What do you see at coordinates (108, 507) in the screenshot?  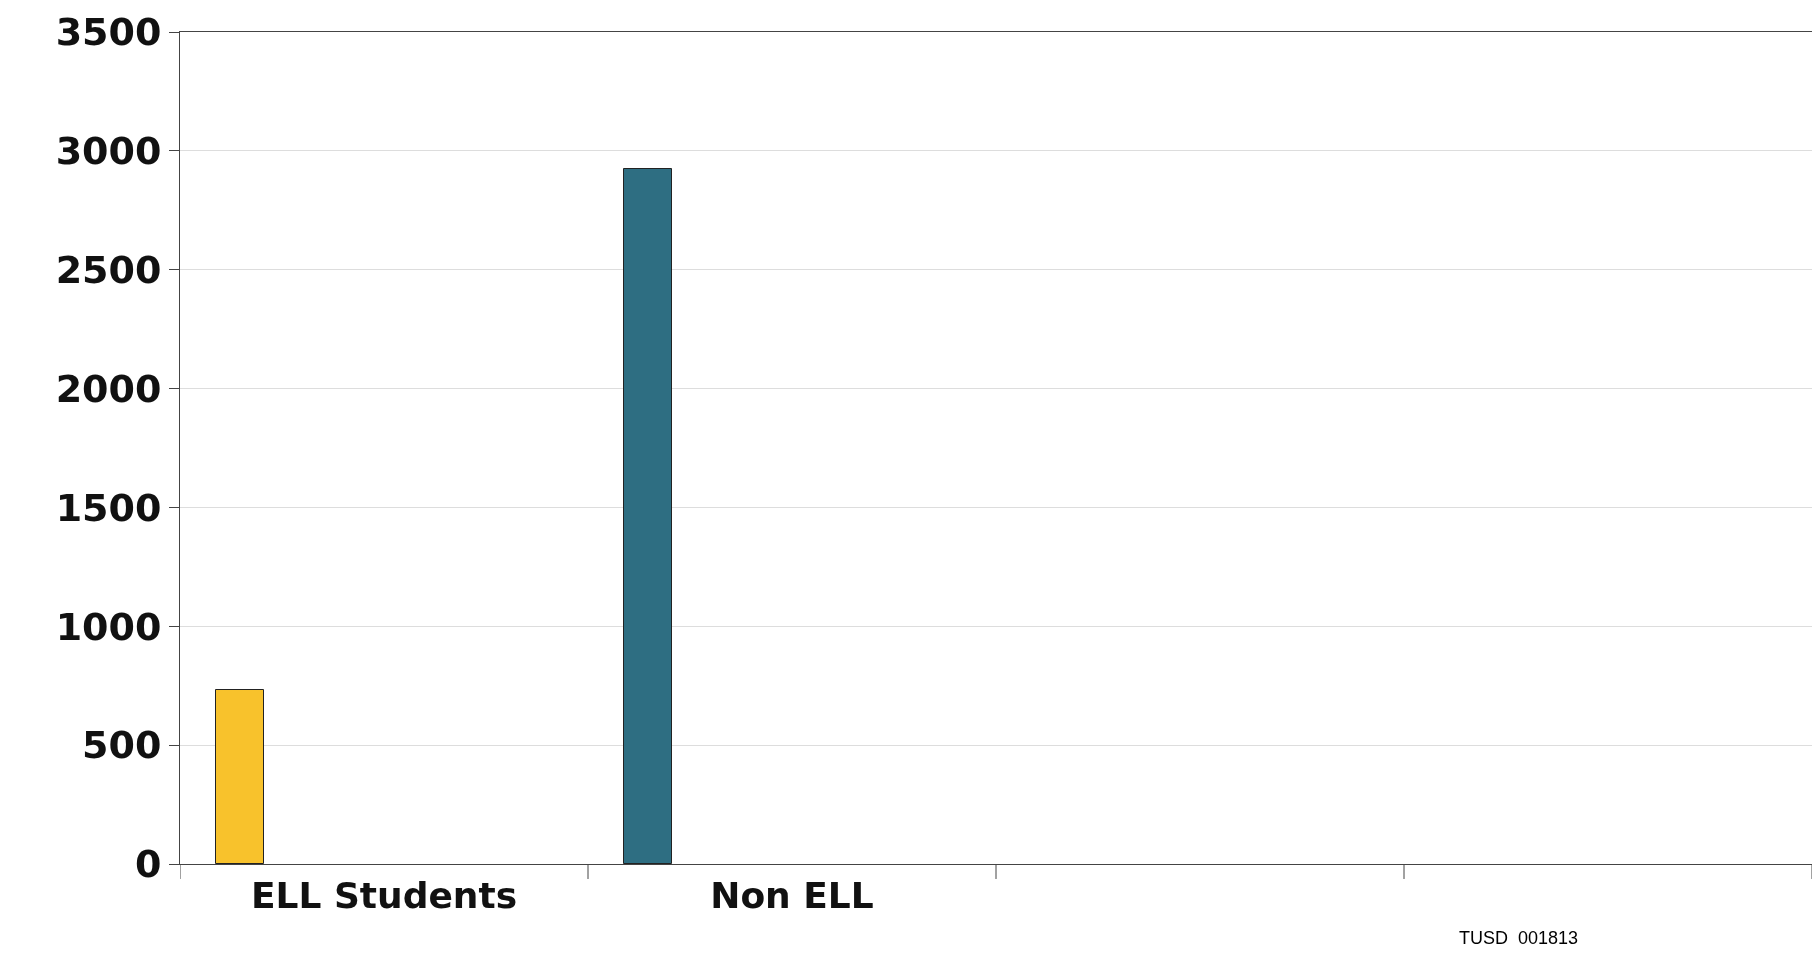 I see `y-tick-label: 1500` at bounding box center [108, 507].